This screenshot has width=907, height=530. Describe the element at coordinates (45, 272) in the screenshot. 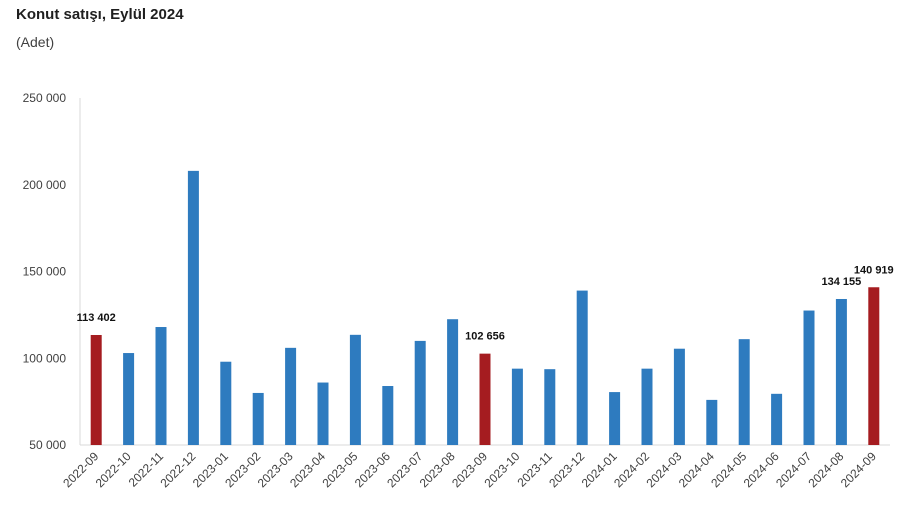

I see `y-tick-label: 150 000` at that location.